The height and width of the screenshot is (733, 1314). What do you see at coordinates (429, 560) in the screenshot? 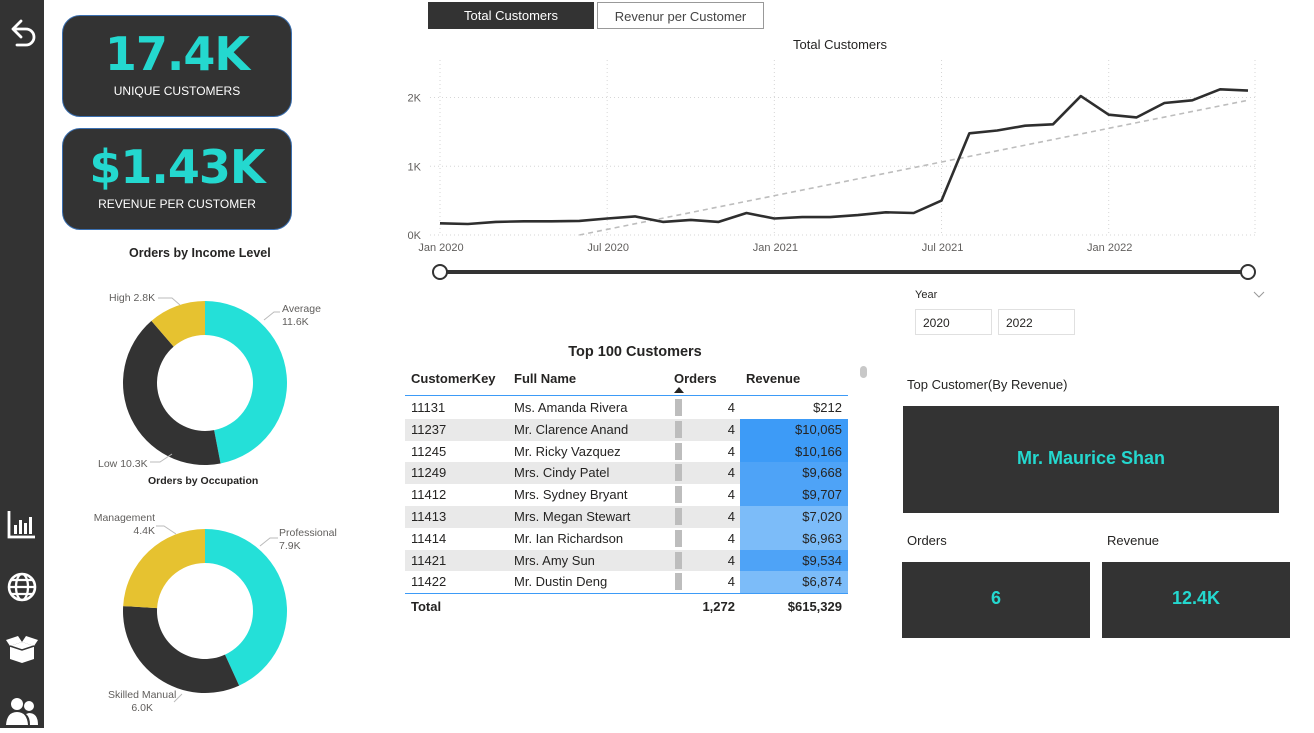
I see `cell-customerkey: 11421` at bounding box center [429, 560].